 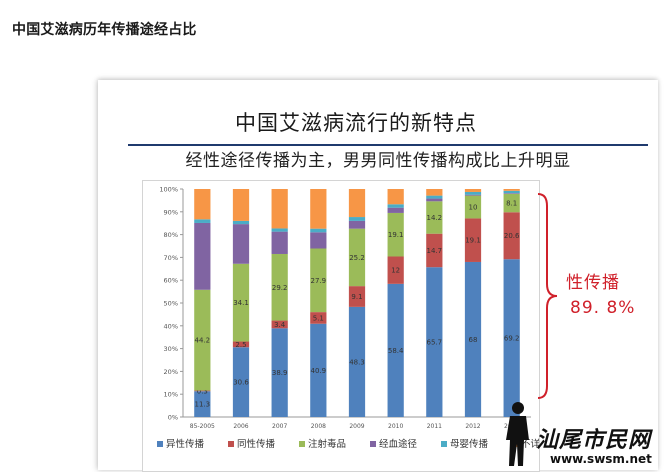 I want to click on data-label: 34.1, so click(x=241, y=303).